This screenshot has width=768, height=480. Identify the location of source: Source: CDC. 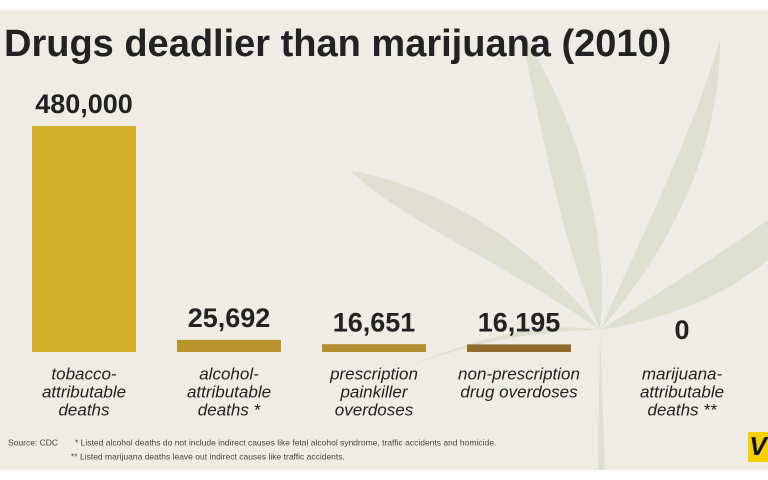
(33, 442).